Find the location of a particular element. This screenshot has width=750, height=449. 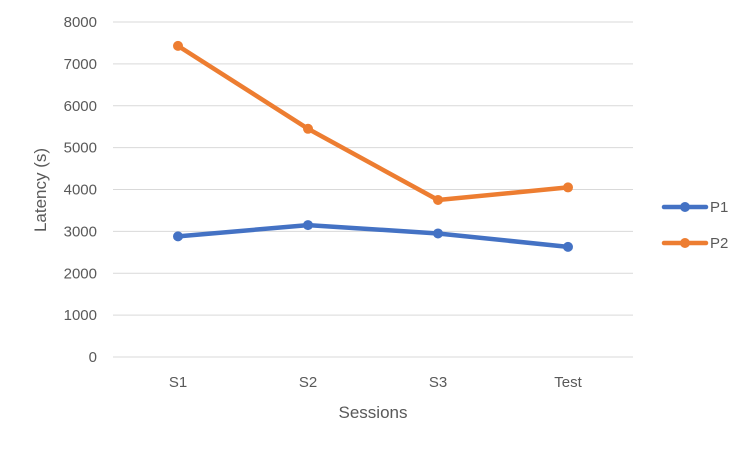

legend: P1 P2 is located at coordinates (694, 225).